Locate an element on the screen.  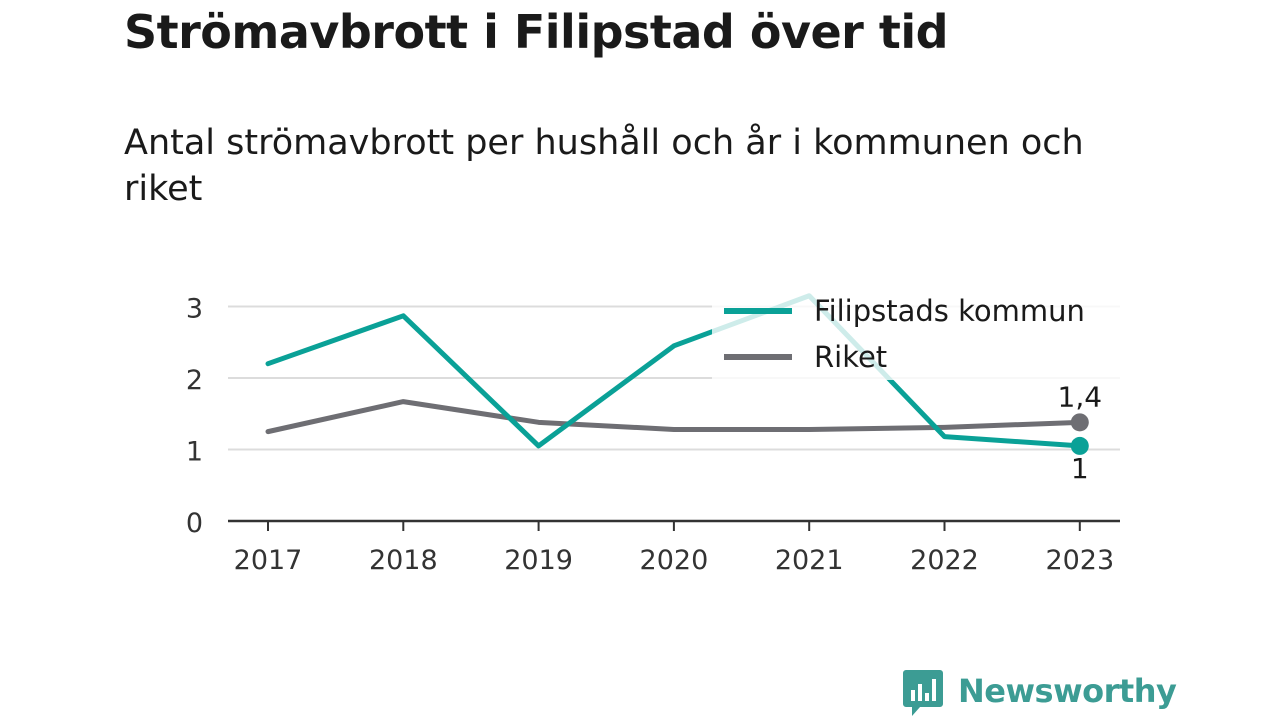
x-tick-label: 2021 is located at coordinates (809, 560).